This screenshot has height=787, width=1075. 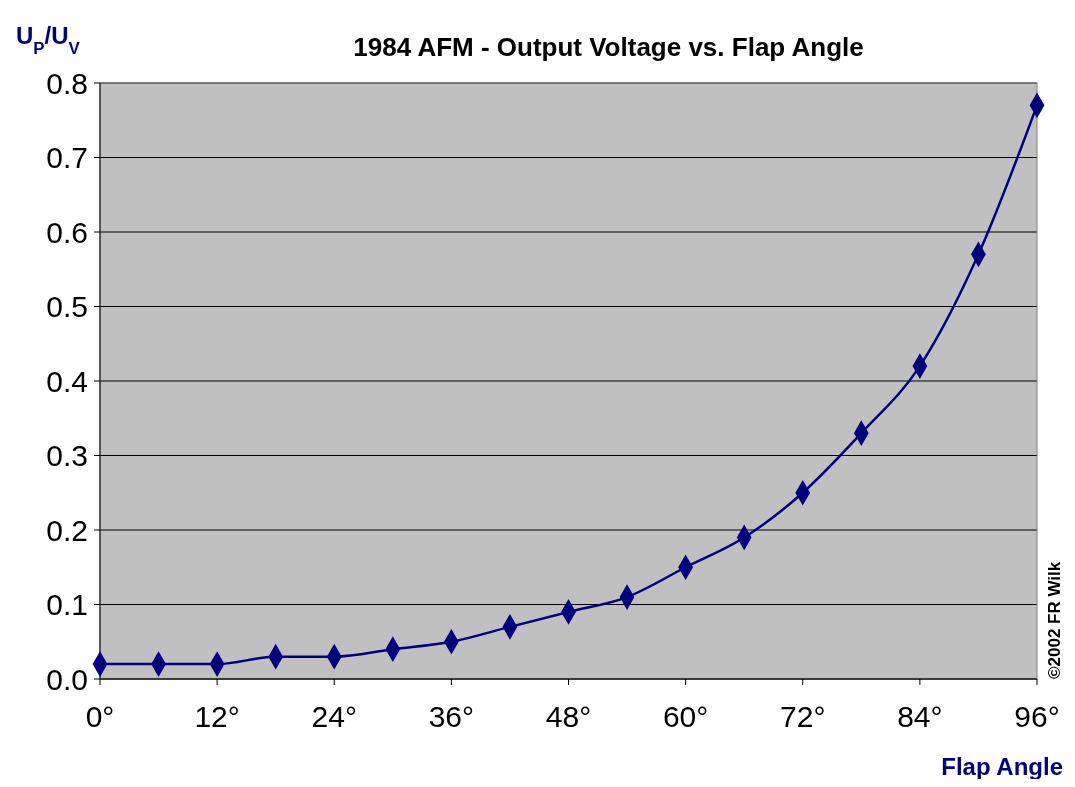 I want to click on x-tick-label: 24°, so click(x=334, y=716).